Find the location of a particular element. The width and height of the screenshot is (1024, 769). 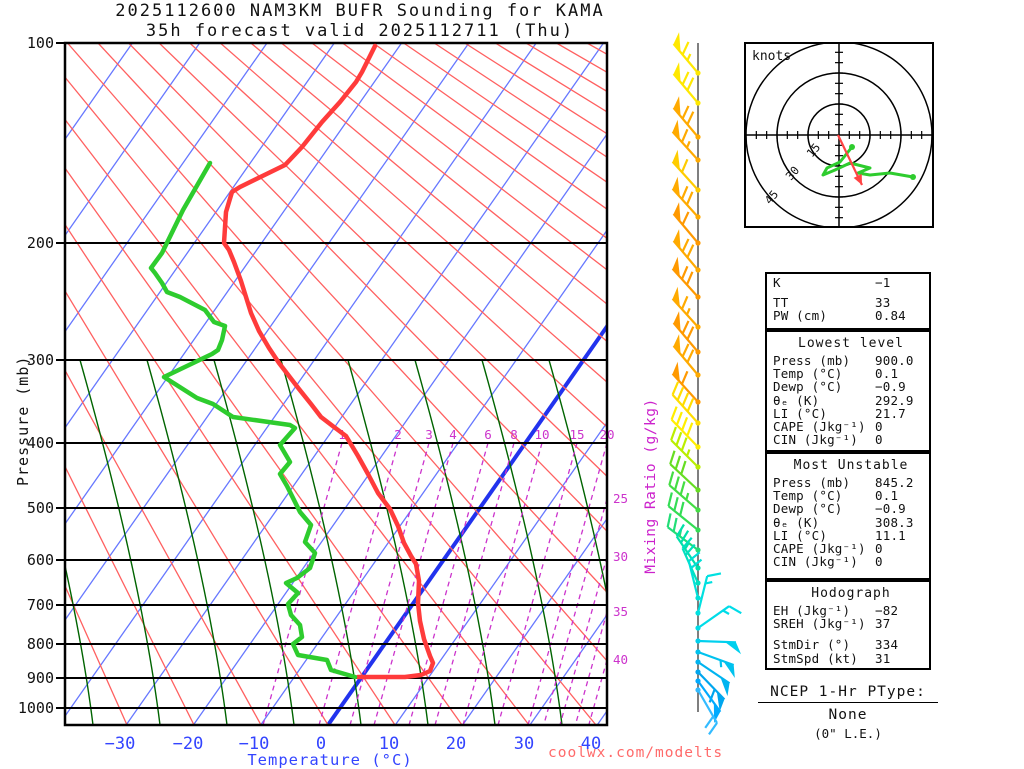

temperature-tick-labels: −30 −20 −10 0 10 20 30 40 is located at coordinates (353, 744).